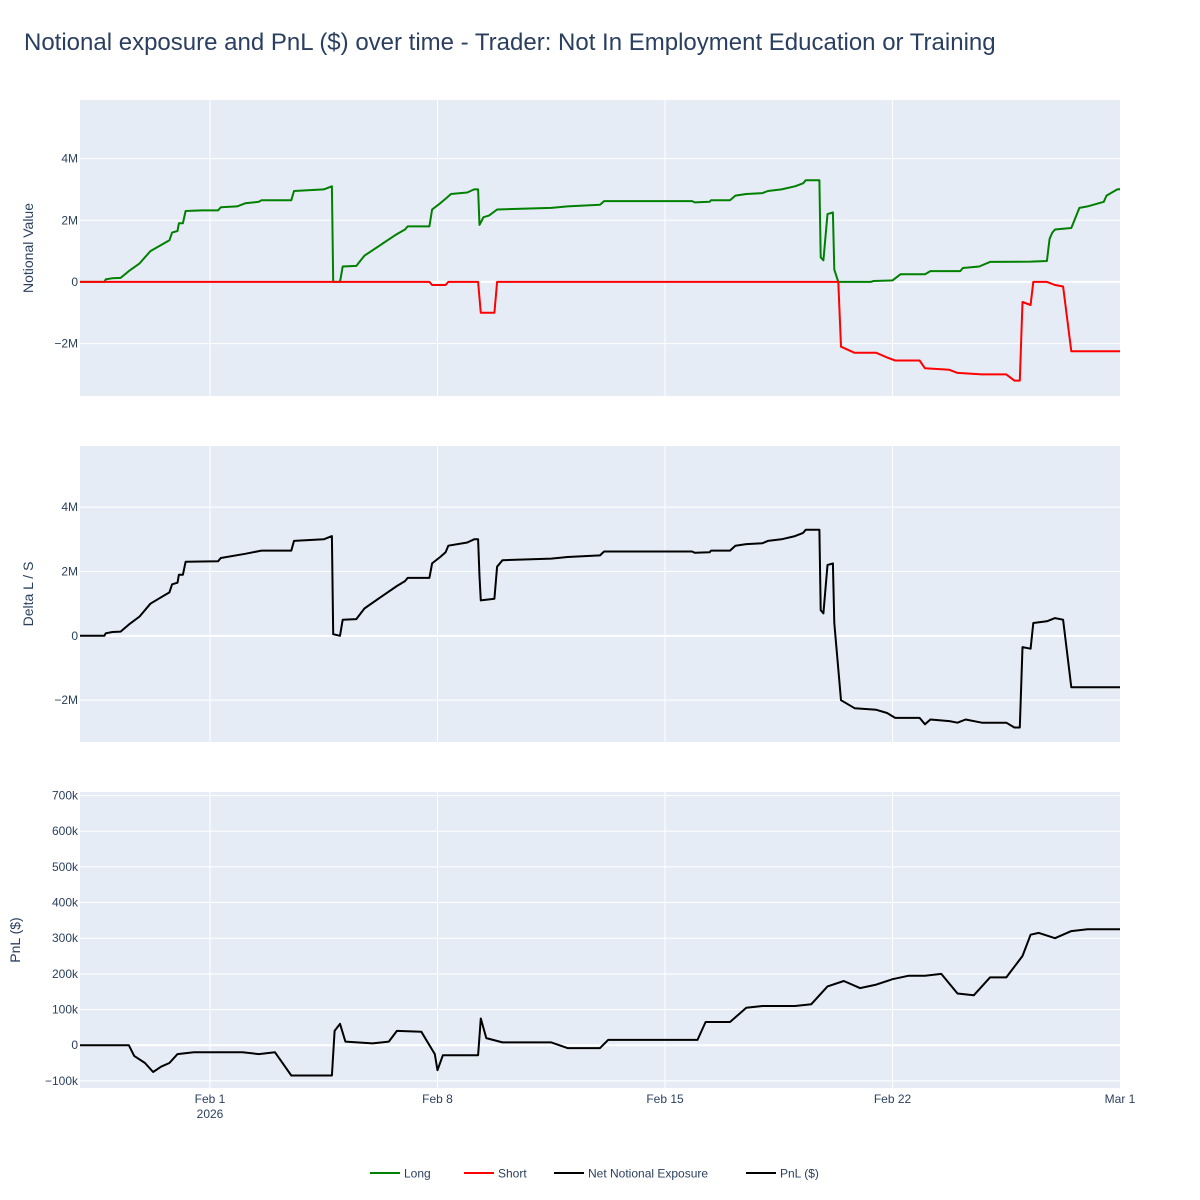 The image size is (1200, 1200). What do you see at coordinates (1120, 1099) in the screenshot?
I see `x-tick-label: Mar 1` at bounding box center [1120, 1099].